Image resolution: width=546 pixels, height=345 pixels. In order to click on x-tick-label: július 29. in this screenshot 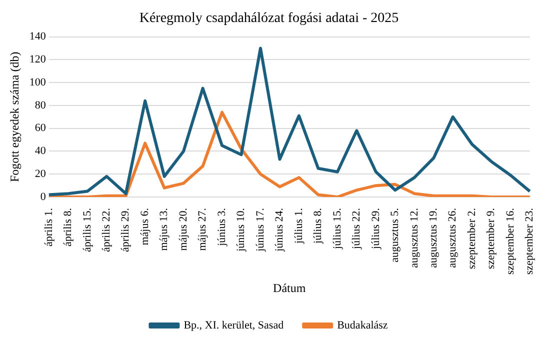, I will do `click(376, 229)`.